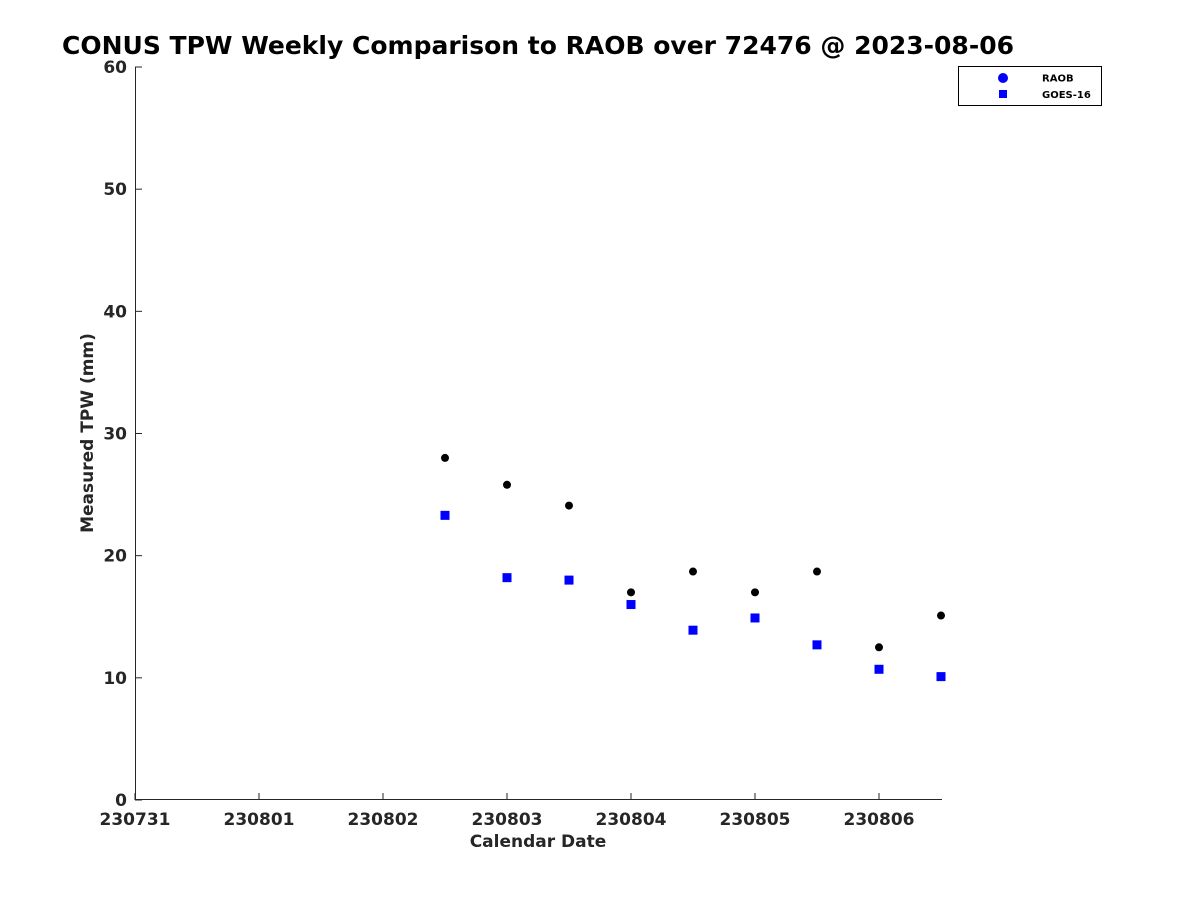 The height and width of the screenshot is (900, 1200). I want to click on y-tick-label: 0, so click(121, 801).